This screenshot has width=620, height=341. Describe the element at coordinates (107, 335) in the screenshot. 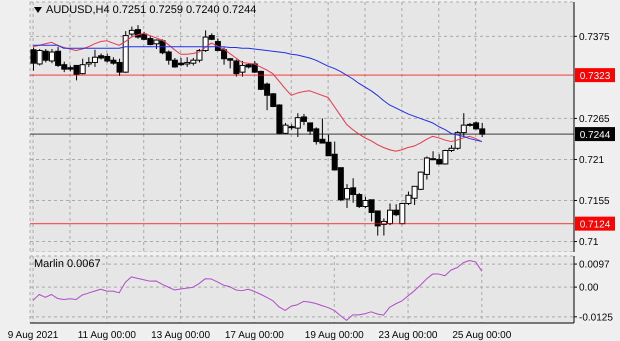

I see `x-tick-label: 11 Aug 00:00` at that location.